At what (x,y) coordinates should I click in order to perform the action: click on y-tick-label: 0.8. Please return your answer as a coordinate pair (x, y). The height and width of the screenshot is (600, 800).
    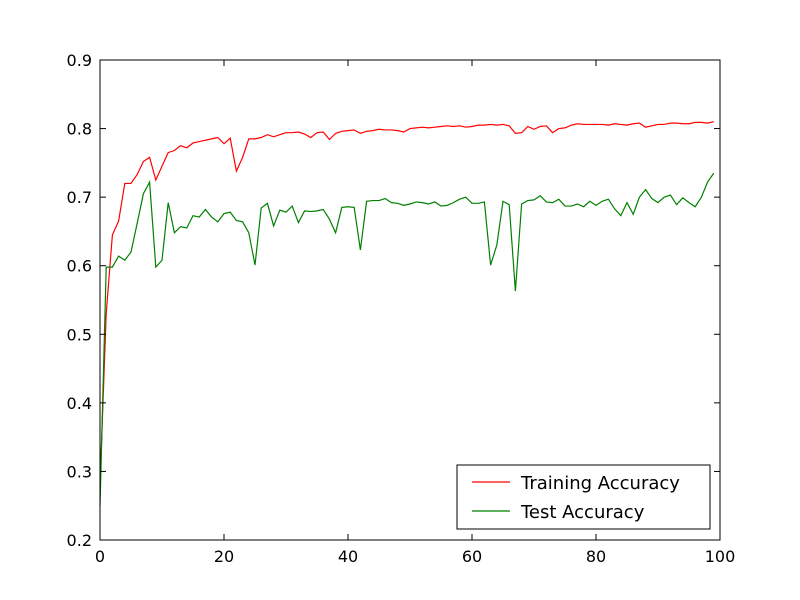
    Looking at the image, I should click on (79, 129).